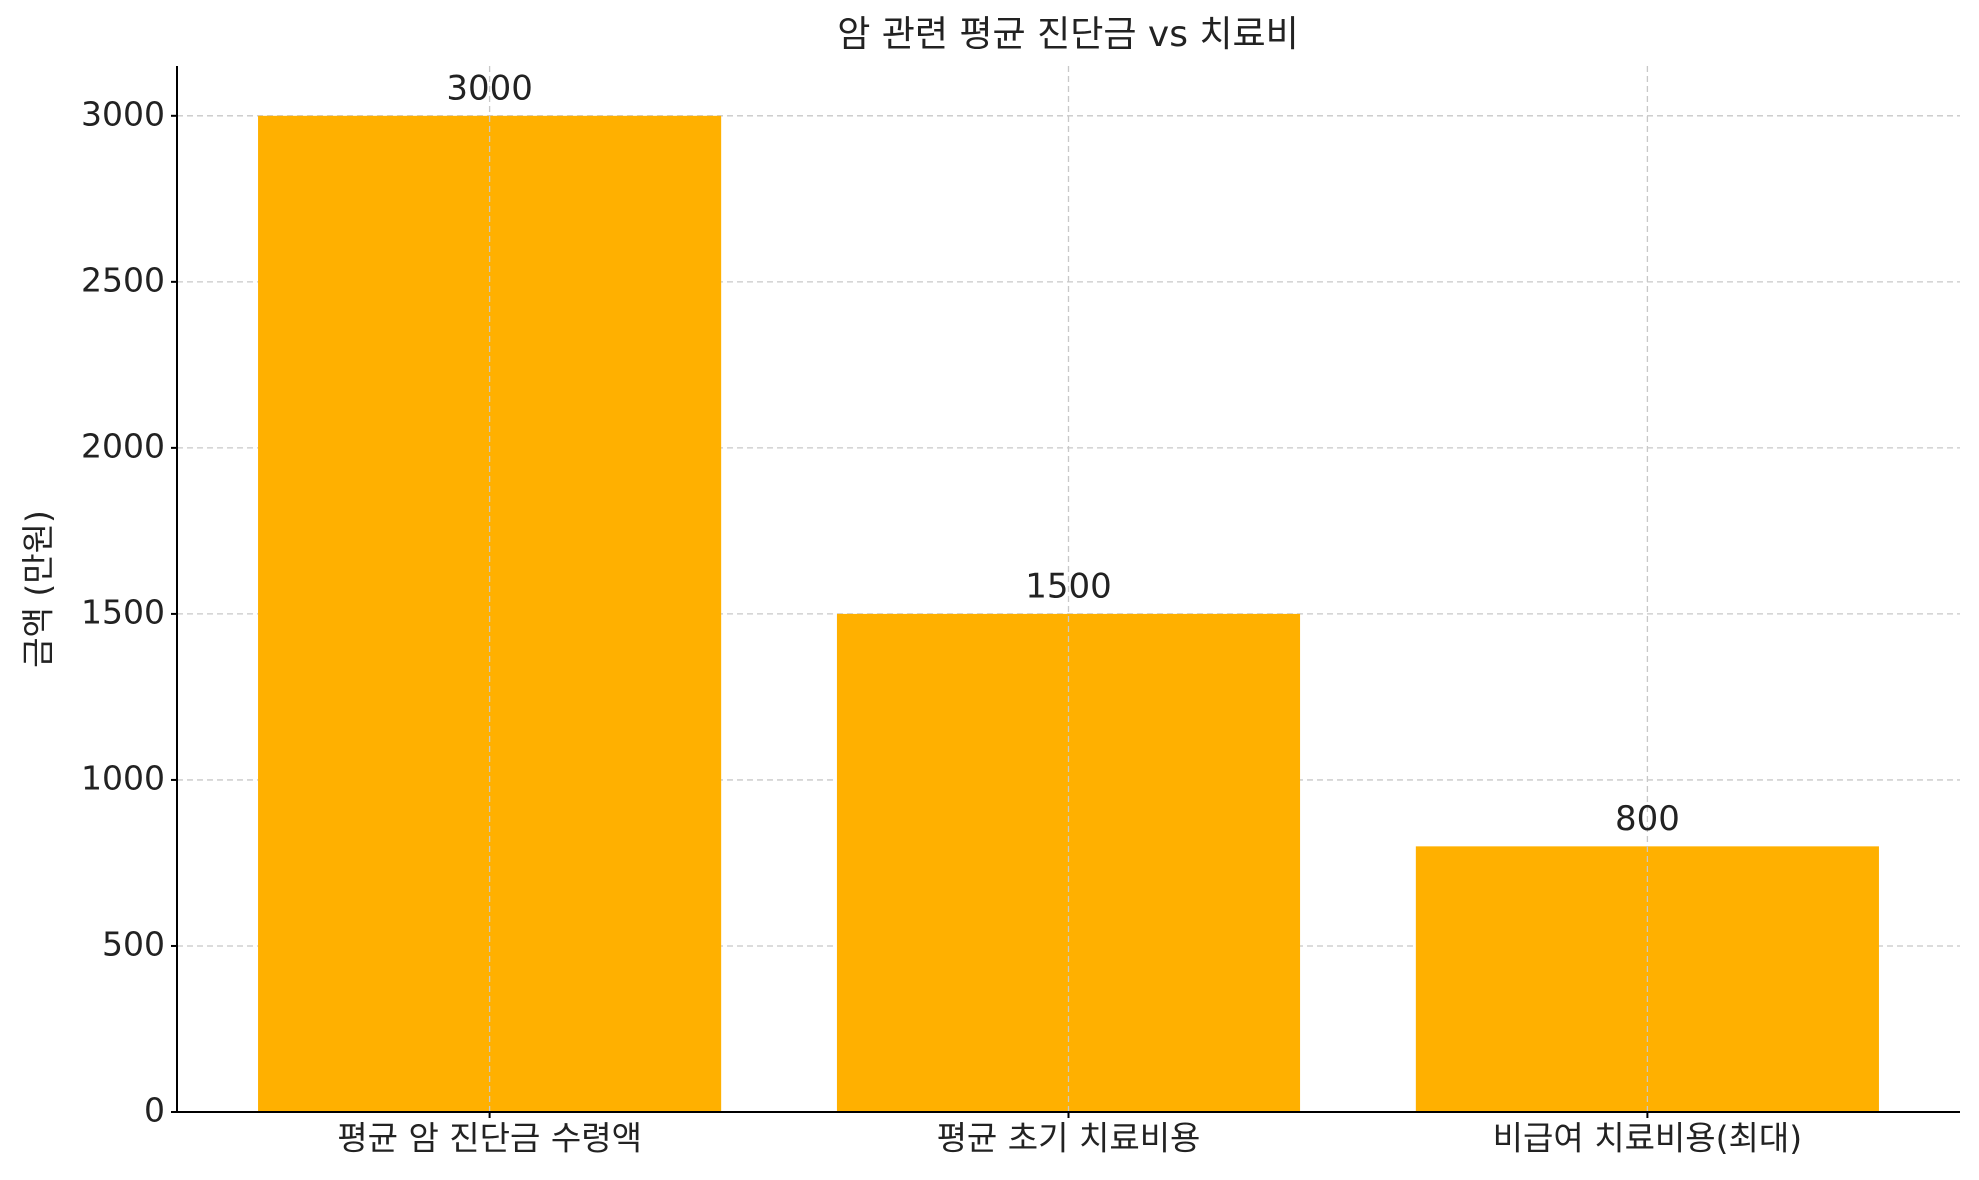 The height and width of the screenshot is (1180, 1979). What do you see at coordinates (489, 88) in the screenshot?
I see `value-label: 3000` at bounding box center [489, 88].